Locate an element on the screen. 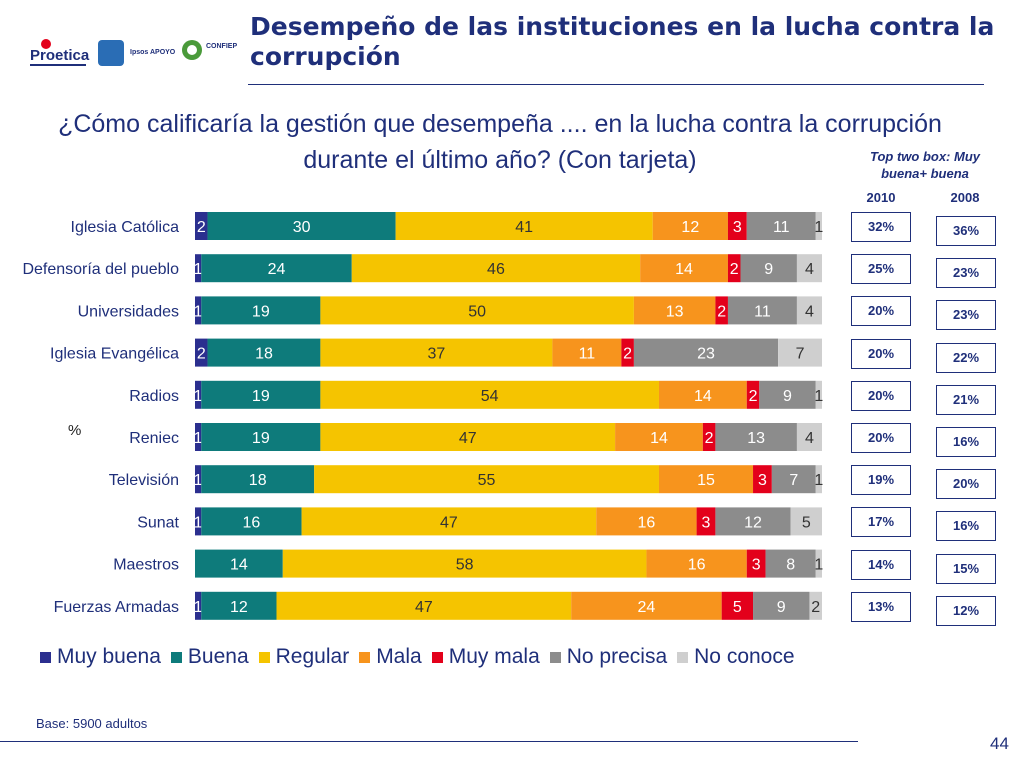 The width and height of the screenshot is (1024, 768). data-label: 19 is located at coordinates (261, 311).